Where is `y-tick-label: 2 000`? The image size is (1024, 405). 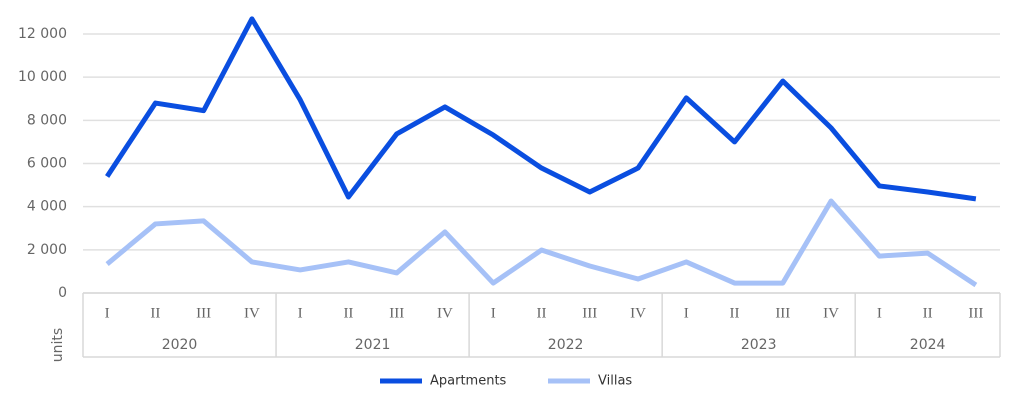
y-tick-label: 2 000 is located at coordinates (47, 250).